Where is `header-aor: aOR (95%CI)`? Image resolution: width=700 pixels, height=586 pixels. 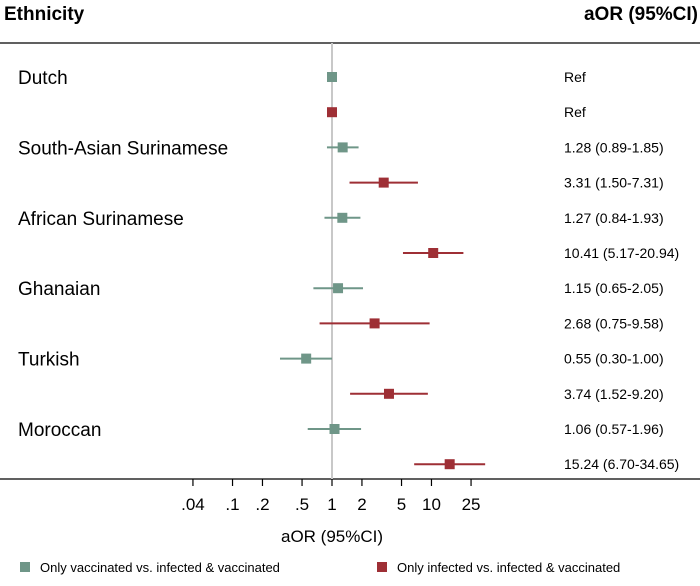 header-aor: aOR (95%CI) is located at coordinates (641, 14).